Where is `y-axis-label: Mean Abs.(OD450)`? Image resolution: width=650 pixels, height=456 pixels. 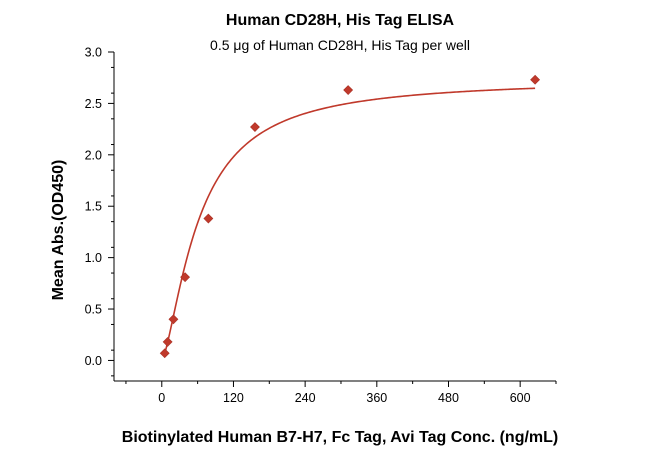 y-axis-label: Mean Abs.(OD450) is located at coordinates (58, 230).